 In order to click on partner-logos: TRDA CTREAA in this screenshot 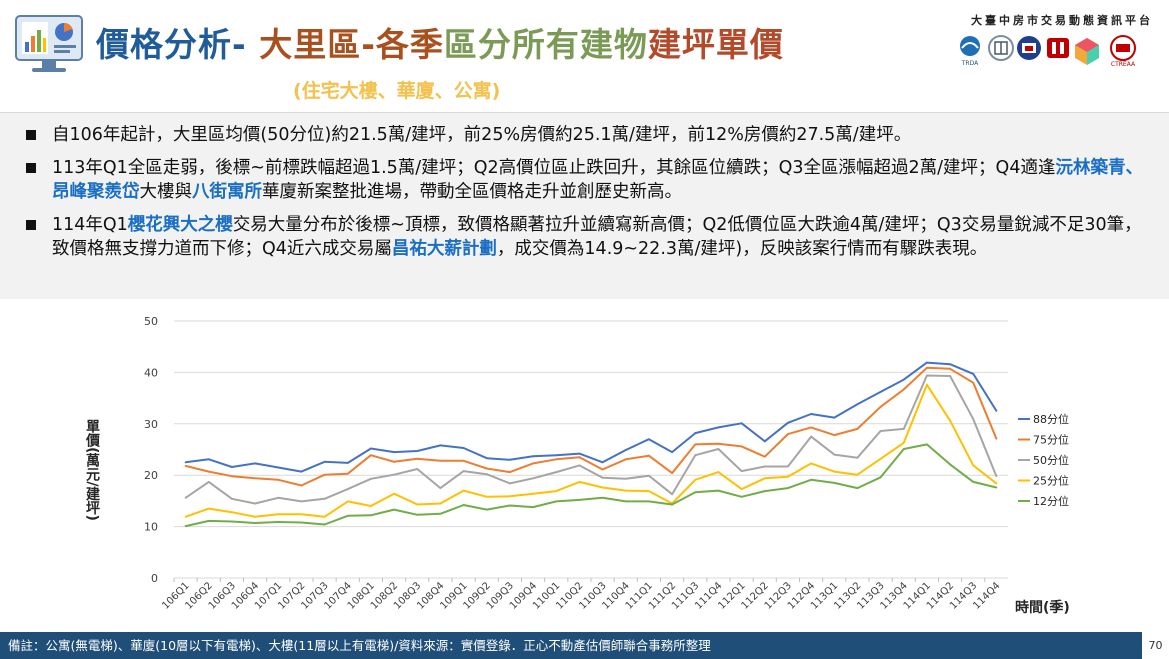, I will do `click(1048, 51)`.